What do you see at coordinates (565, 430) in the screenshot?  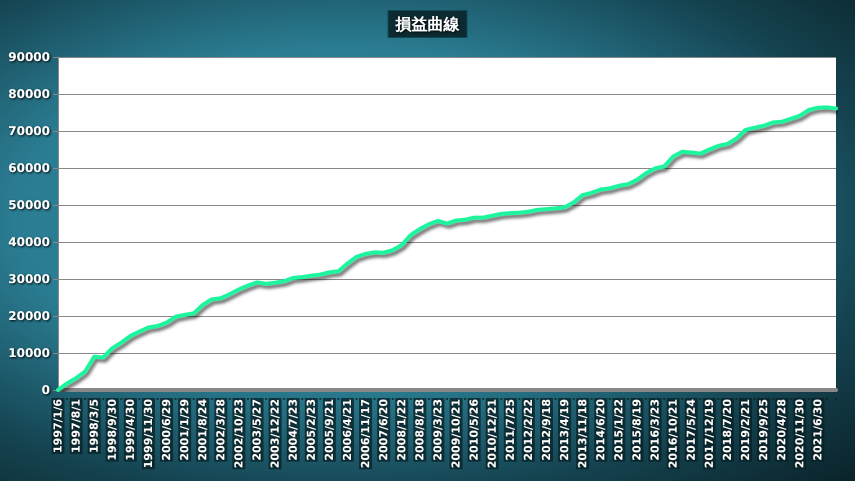 I see `x-tick-label: 2013/4/19` at bounding box center [565, 430].